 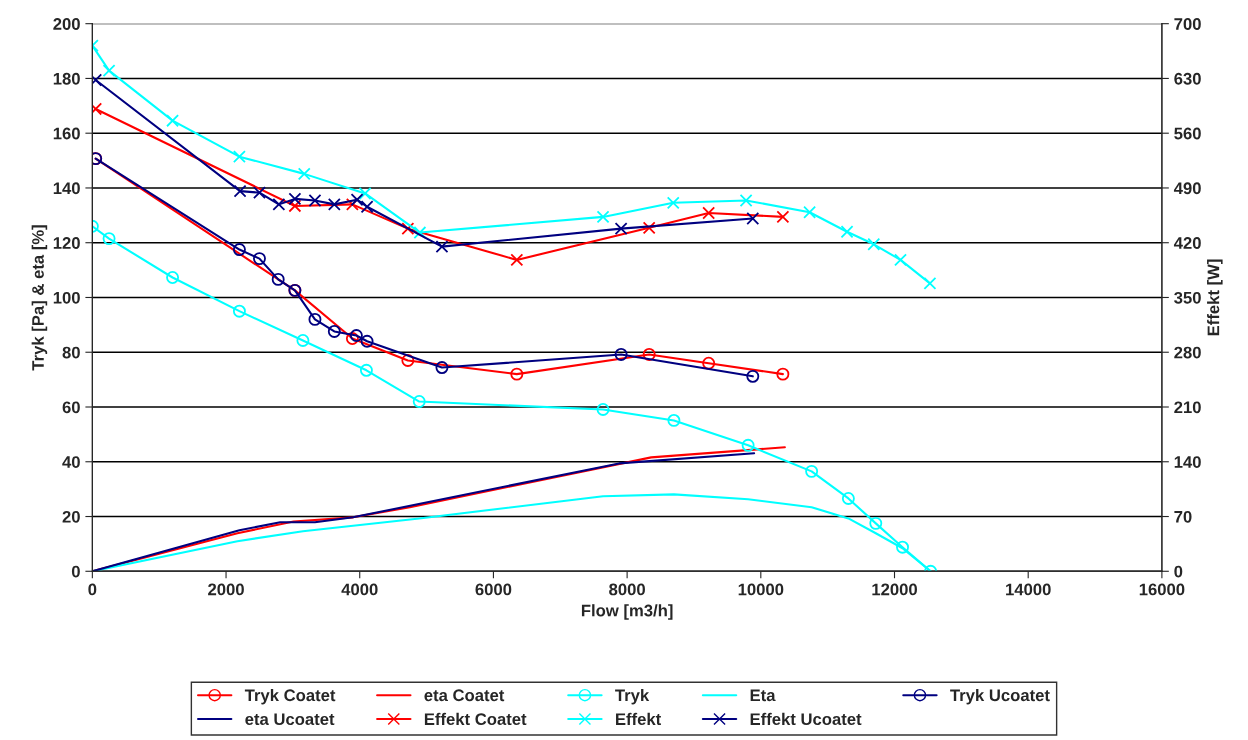 I want to click on y2-axis-title: Effekt [W], so click(x=1215, y=297).